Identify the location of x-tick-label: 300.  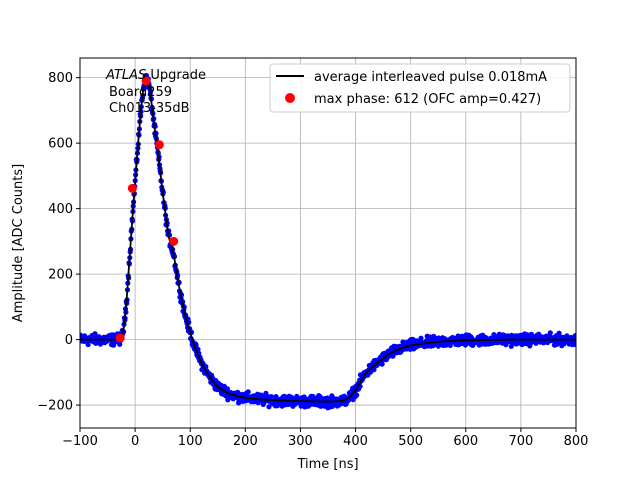
(300, 441).